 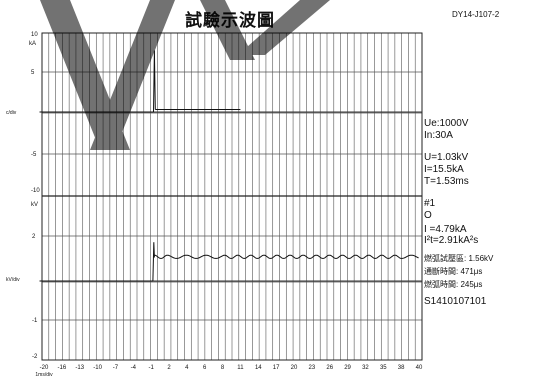 What do you see at coordinates (401, 368) in the screenshot?
I see `x-tick-label: 38` at bounding box center [401, 368].